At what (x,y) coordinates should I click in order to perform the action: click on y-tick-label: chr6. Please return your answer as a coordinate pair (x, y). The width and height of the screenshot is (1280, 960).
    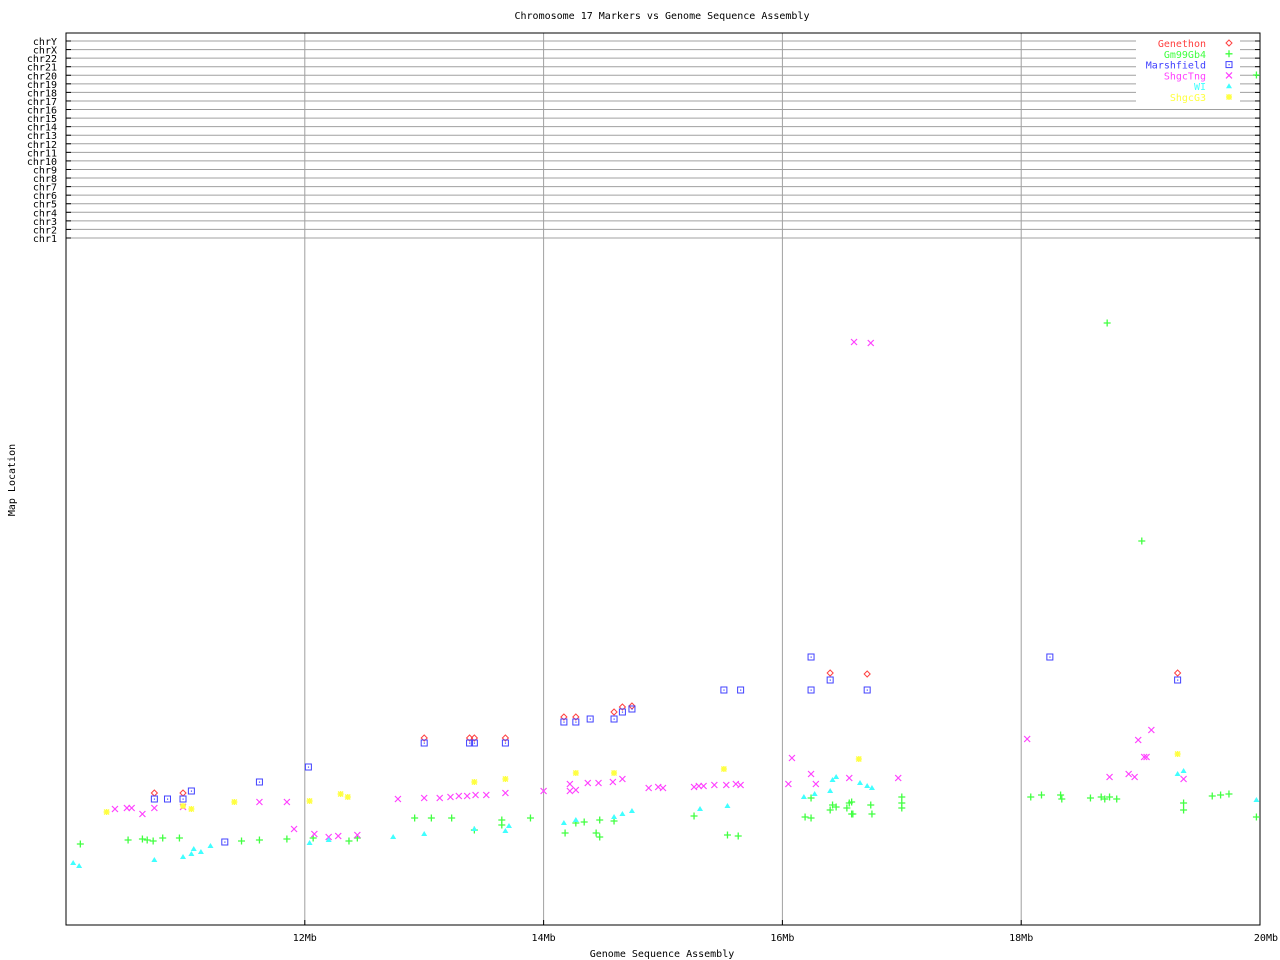
    Looking at the image, I should click on (45, 196).